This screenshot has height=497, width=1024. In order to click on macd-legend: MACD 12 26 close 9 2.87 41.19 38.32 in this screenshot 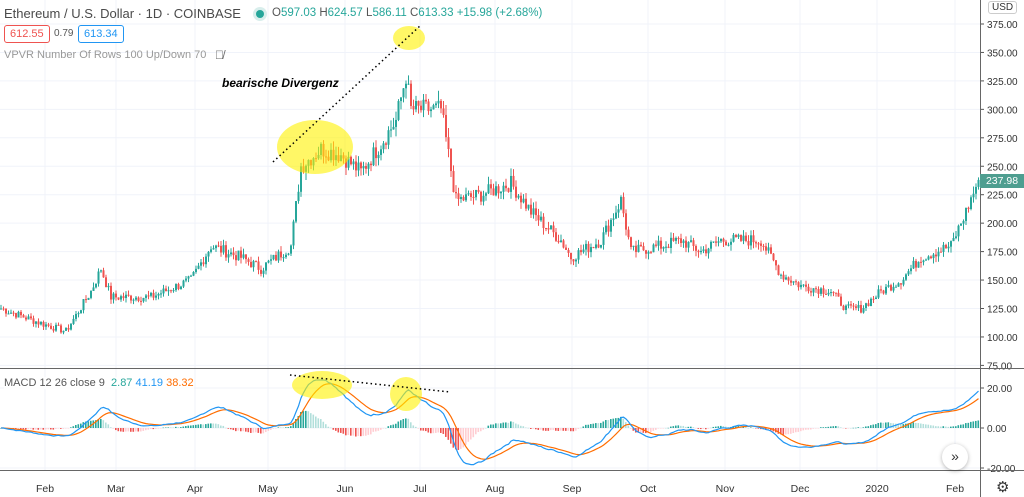, I will do `click(99, 383)`.